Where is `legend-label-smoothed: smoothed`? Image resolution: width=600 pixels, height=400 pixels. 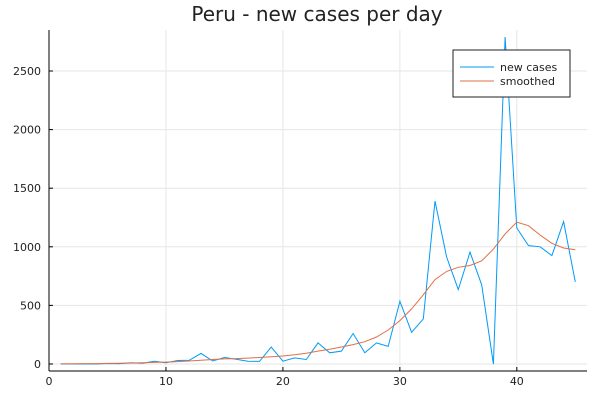
legend-label-smoothed: smoothed is located at coordinates (527, 81).